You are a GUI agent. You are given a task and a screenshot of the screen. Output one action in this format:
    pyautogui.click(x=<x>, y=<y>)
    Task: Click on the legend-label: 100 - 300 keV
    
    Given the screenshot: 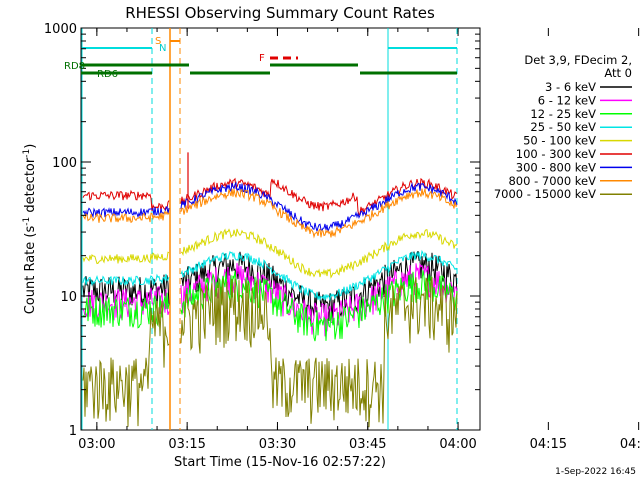 What is the action you would take?
    pyautogui.click(x=556, y=154)
    